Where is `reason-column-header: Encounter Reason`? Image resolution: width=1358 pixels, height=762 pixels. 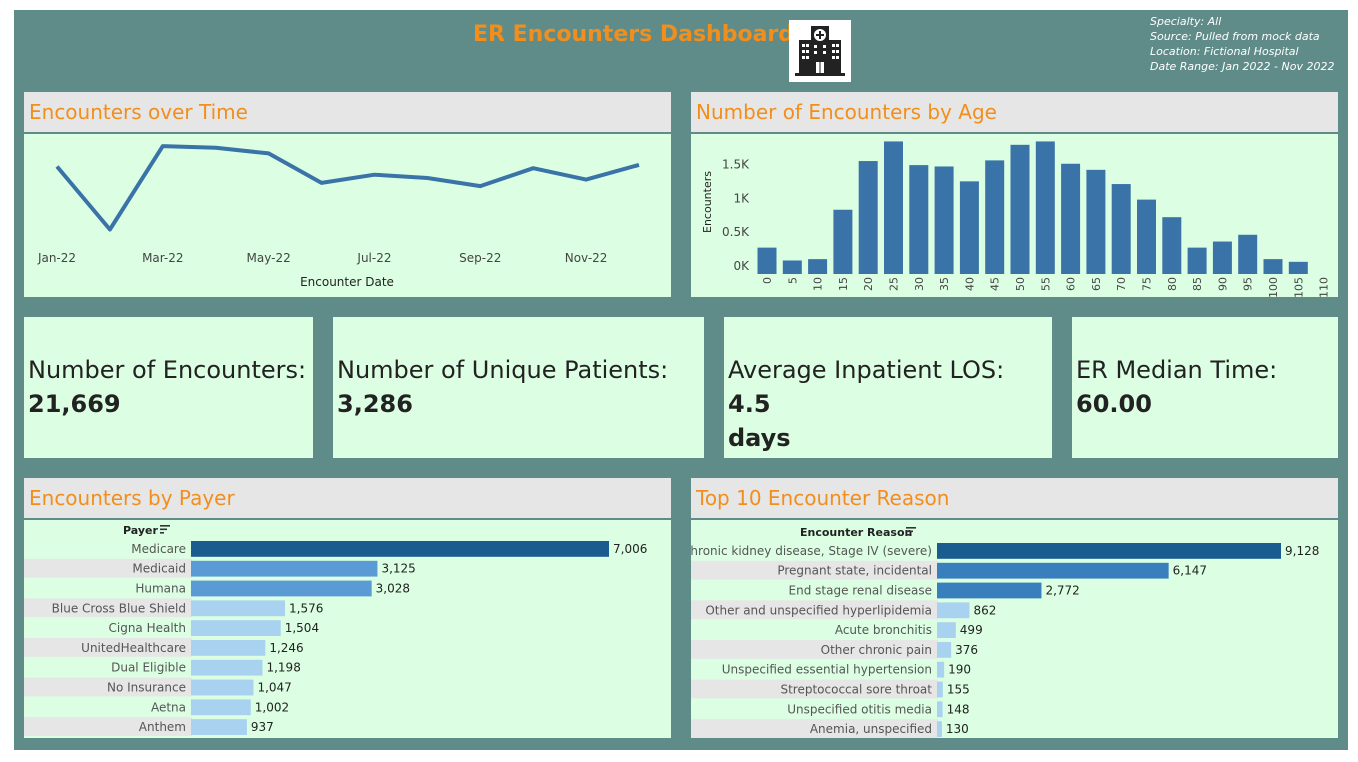 reason-column-header: Encounter Reason is located at coordinates (856, 532).